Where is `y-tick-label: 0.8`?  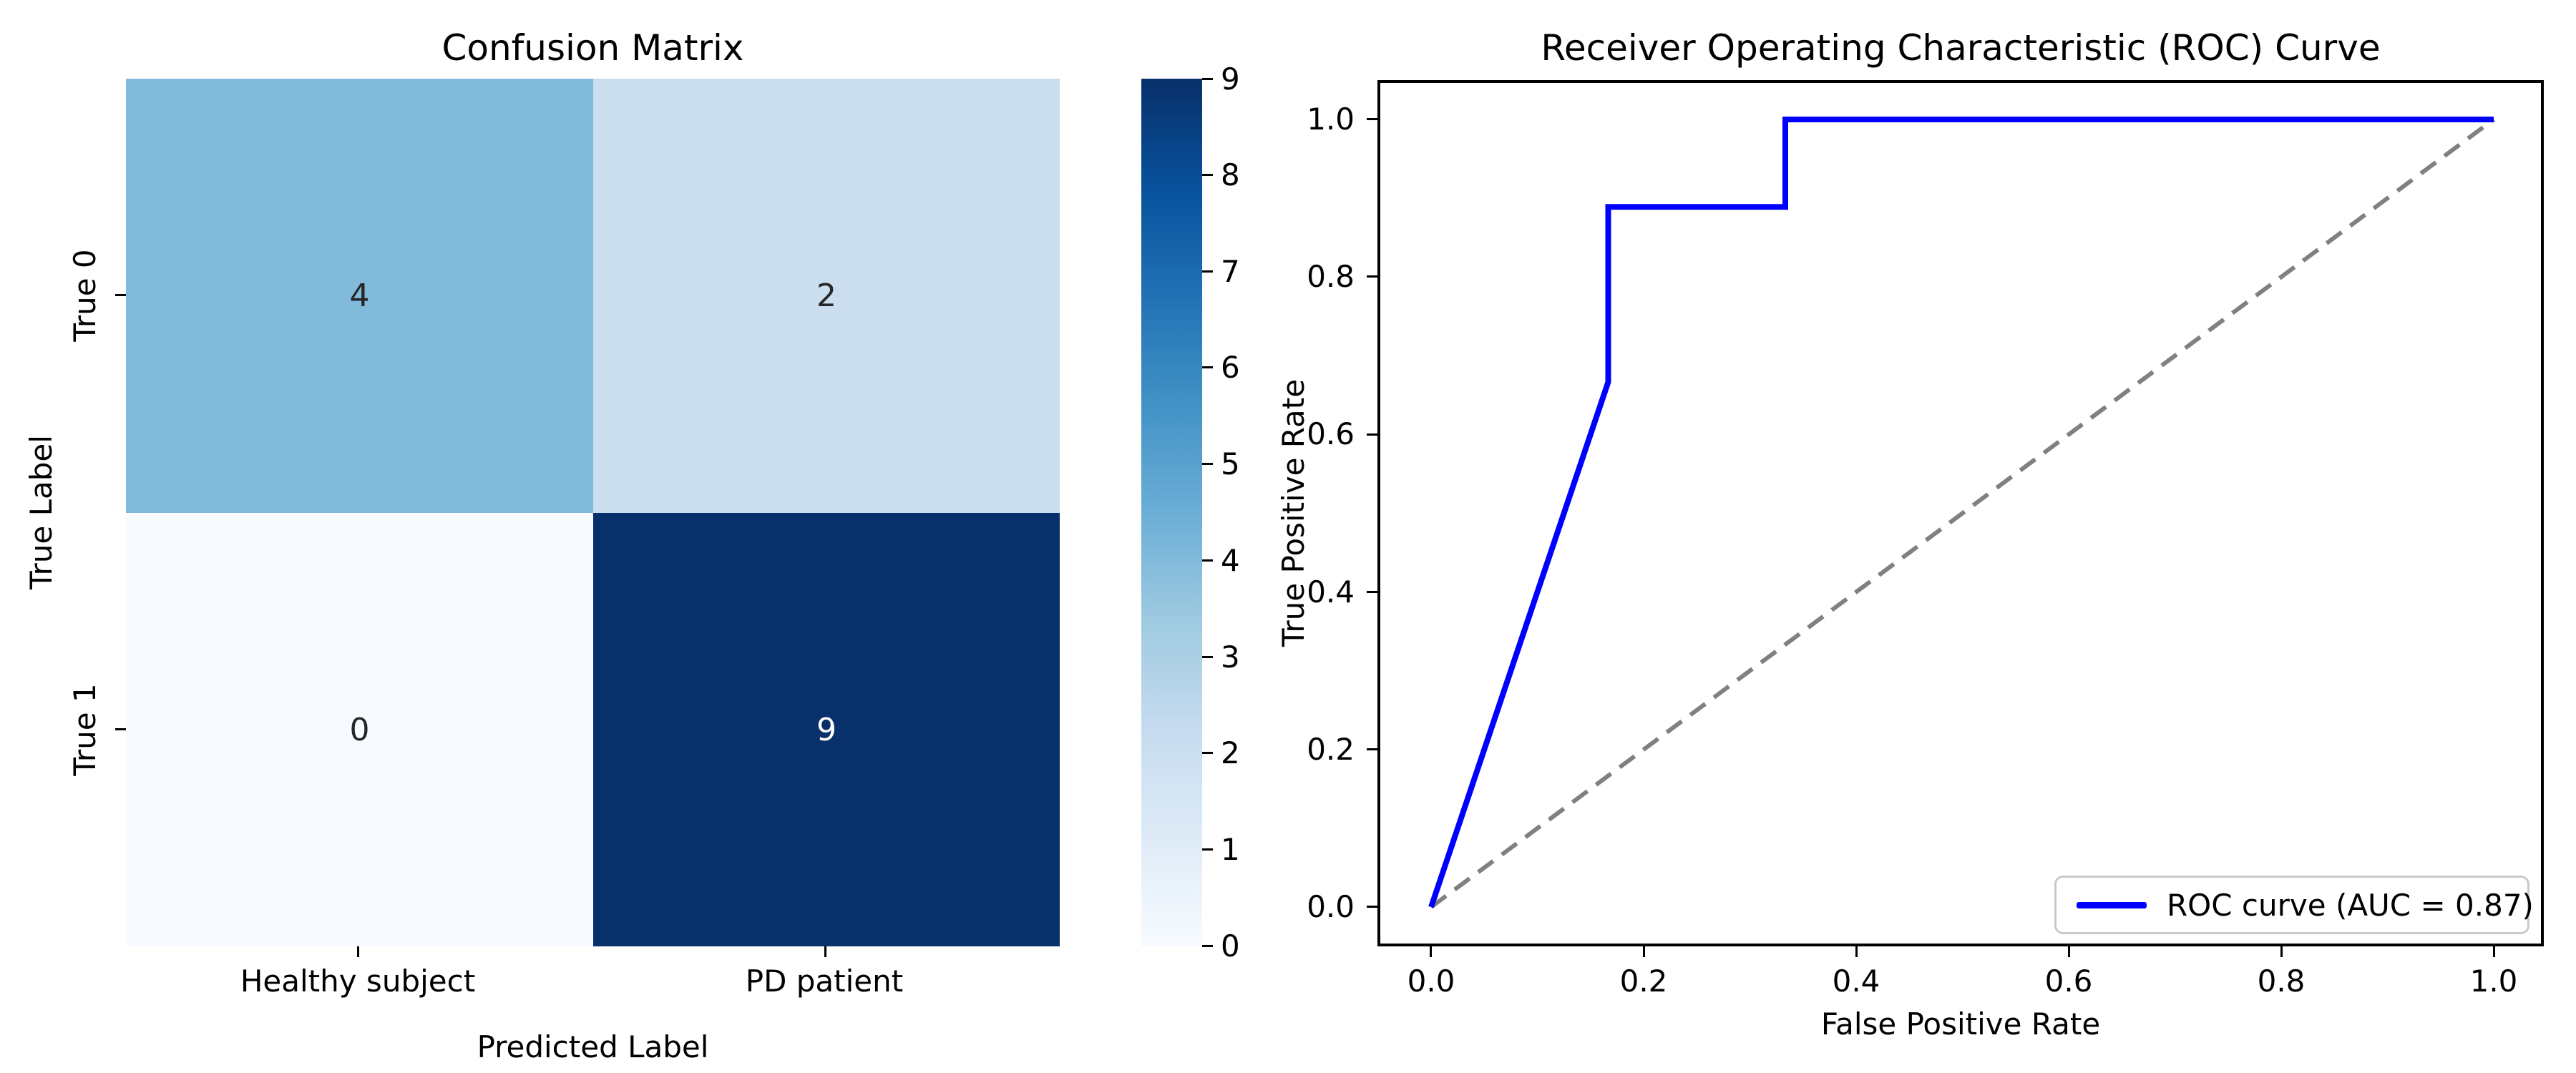
y-tick-label: 0.8 is located at coordinates (1331, 276).